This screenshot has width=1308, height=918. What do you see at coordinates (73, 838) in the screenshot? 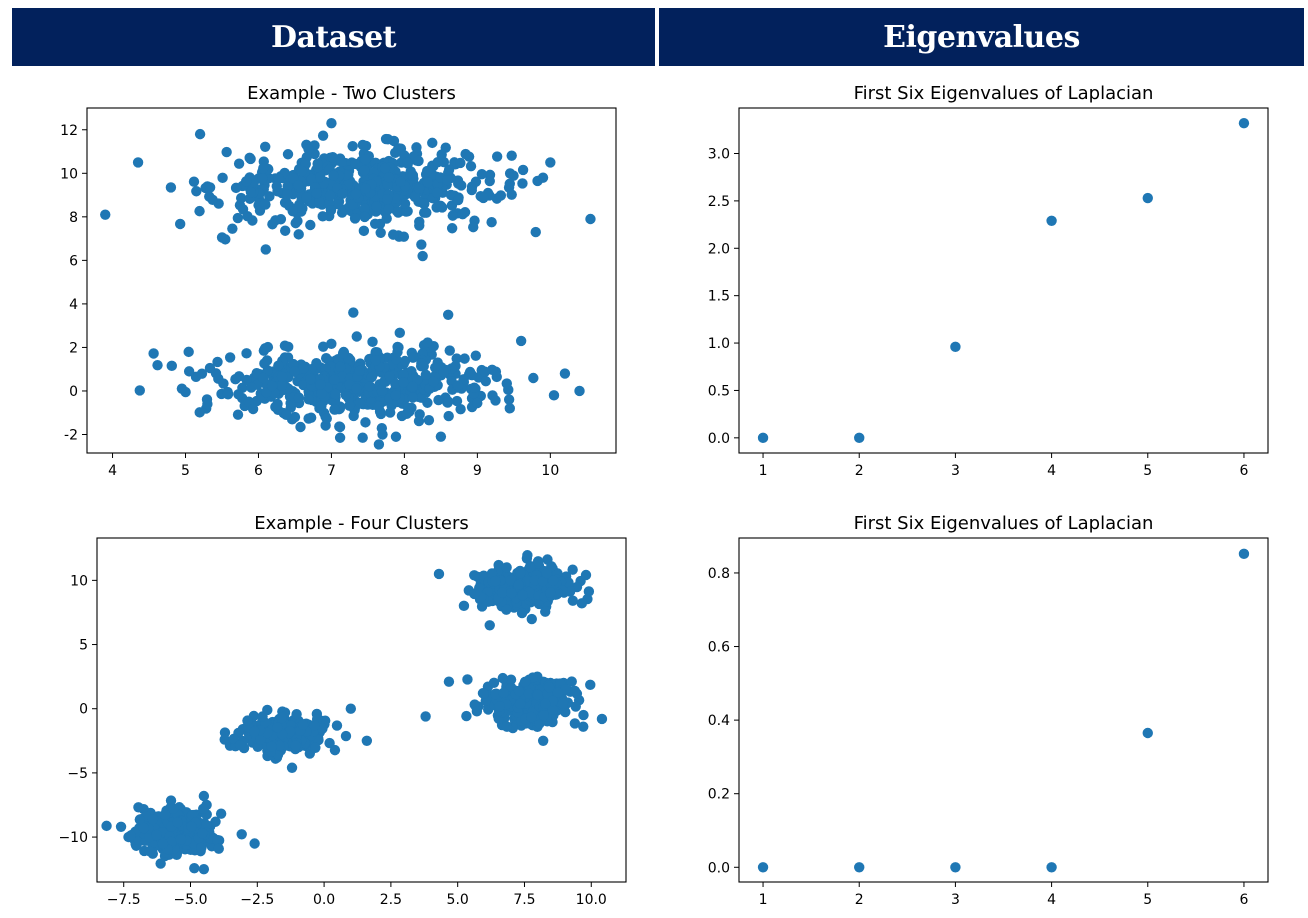
I see `y-tick-label: −10` at bounding box center [73, 838].